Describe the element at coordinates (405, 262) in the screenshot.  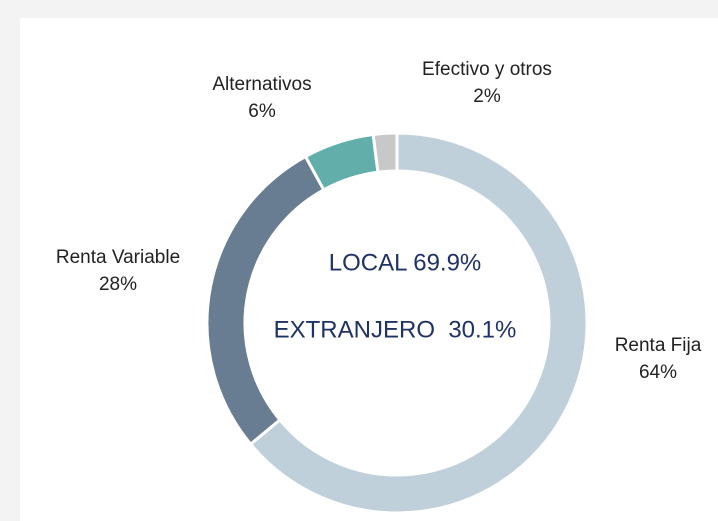
I see `center-annotation: LOCAL 69.9%` at that location.